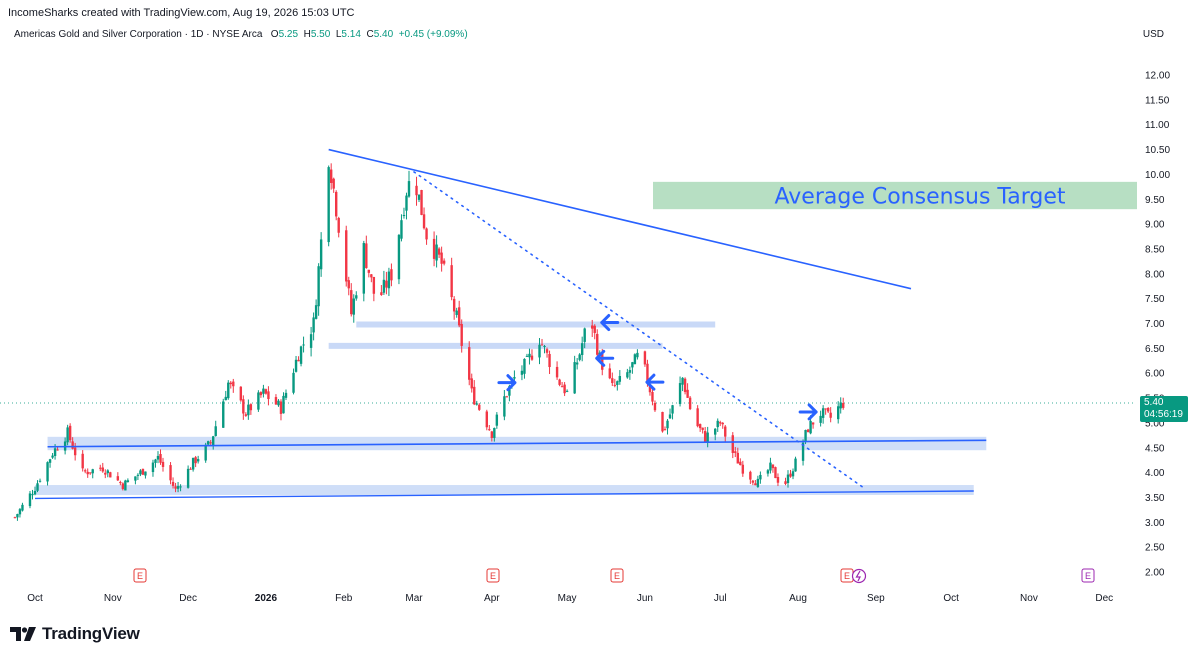  Describe the element at coordinates (1155, 473) in the screenshot. I see `y-axis-tick-label: 4.00` at that location.